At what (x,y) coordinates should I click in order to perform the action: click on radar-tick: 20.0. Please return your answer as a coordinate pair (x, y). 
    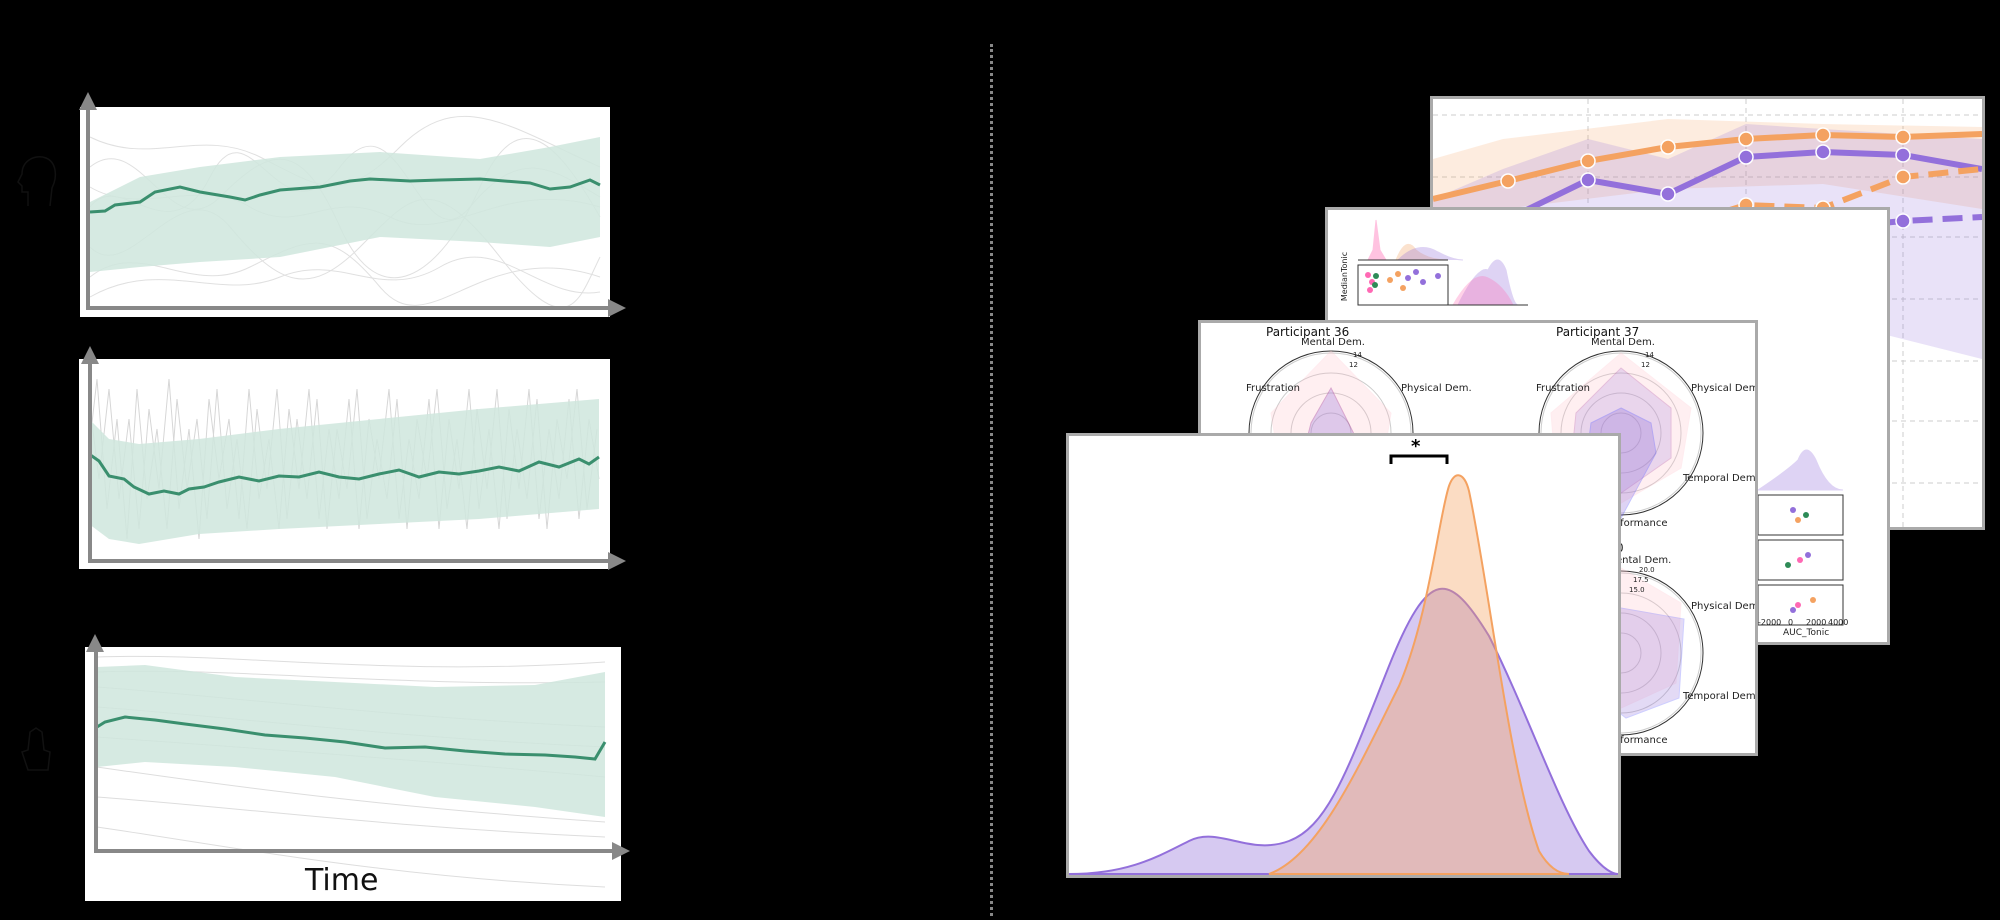
    Looking at the image, I should click on (1647, 570).